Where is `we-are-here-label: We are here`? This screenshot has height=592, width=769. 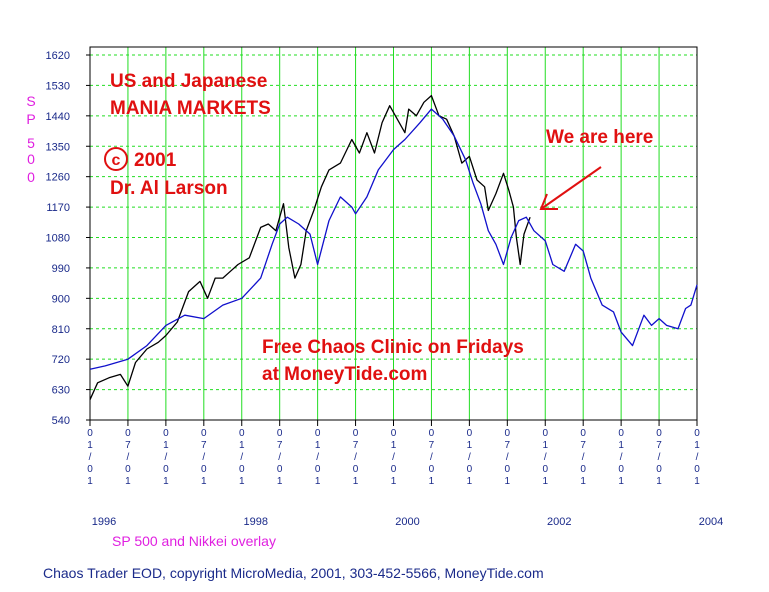
we-are-here-label: We are here is located at coordinates (599, 137).